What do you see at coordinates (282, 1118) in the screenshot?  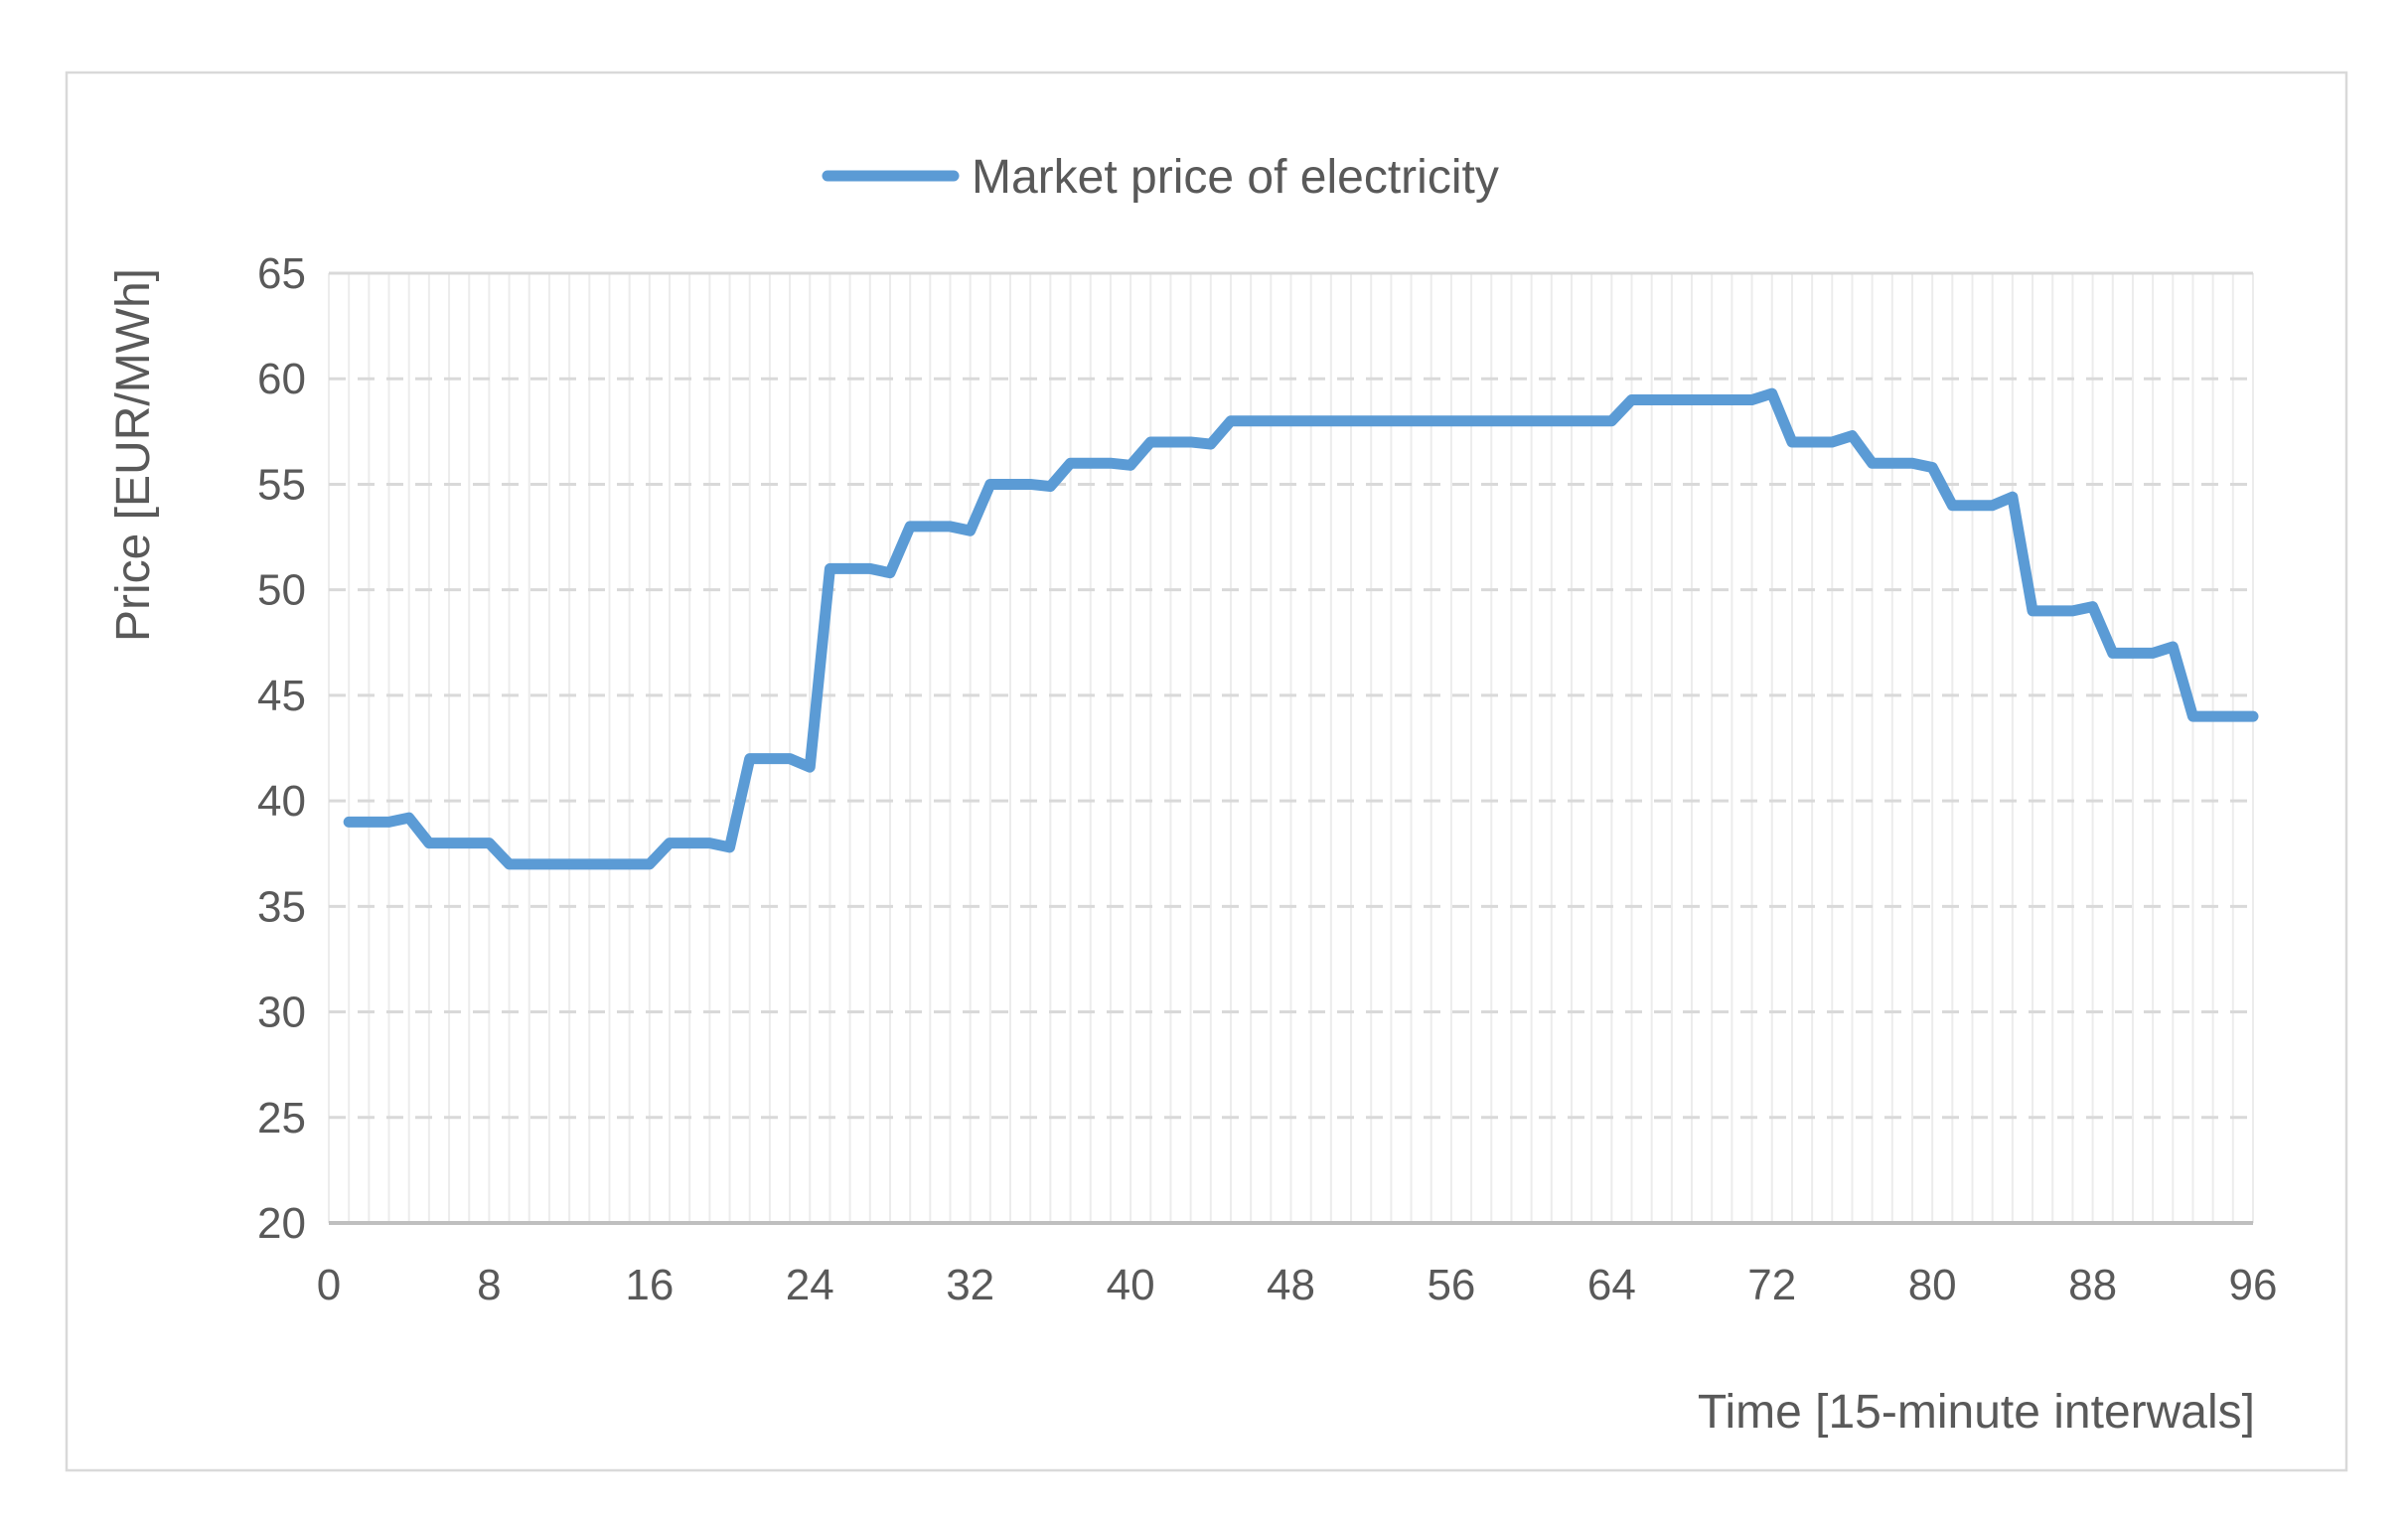 I see `y-tick-label: 25` at bounding box center [282, 1118].